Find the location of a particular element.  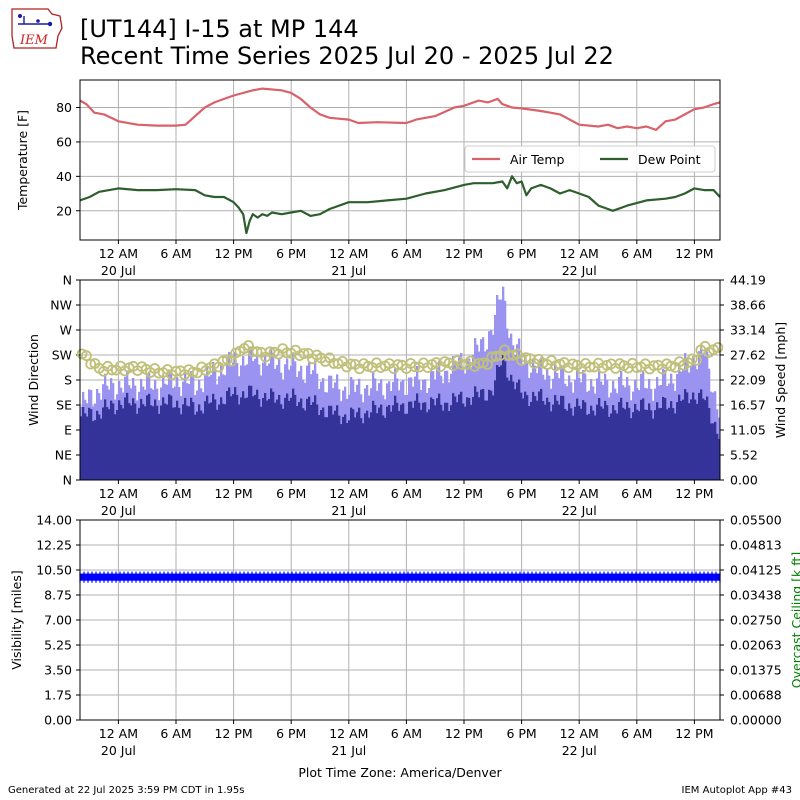

speed-tick-label: 16.57 is located at coordinates (748, 405).